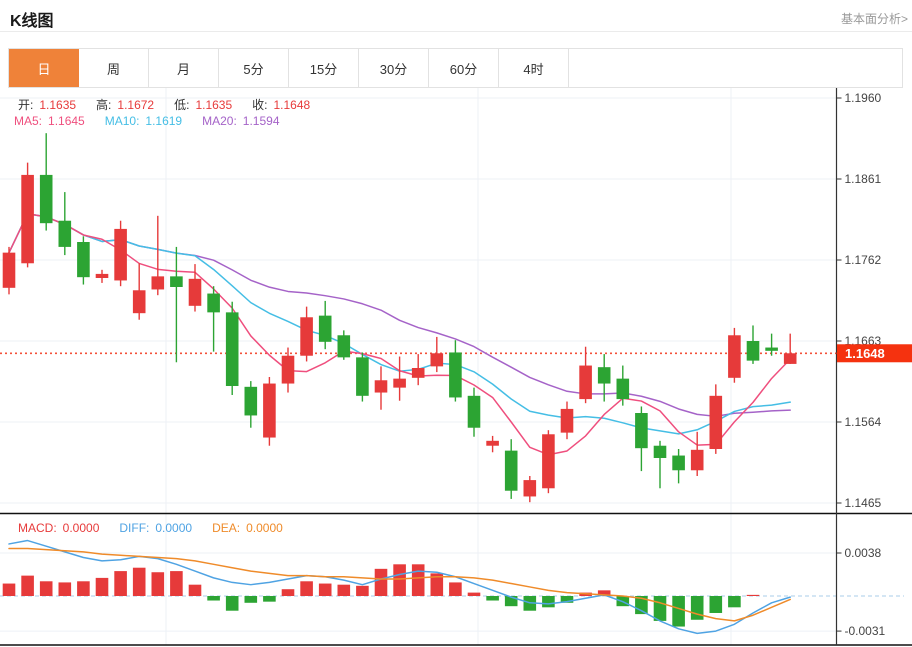  What do you see at coordinates (214, 105) in the screenshot?
I see `ohlc-legend-low-value: 1.1635` at bounding box center [214, 105].